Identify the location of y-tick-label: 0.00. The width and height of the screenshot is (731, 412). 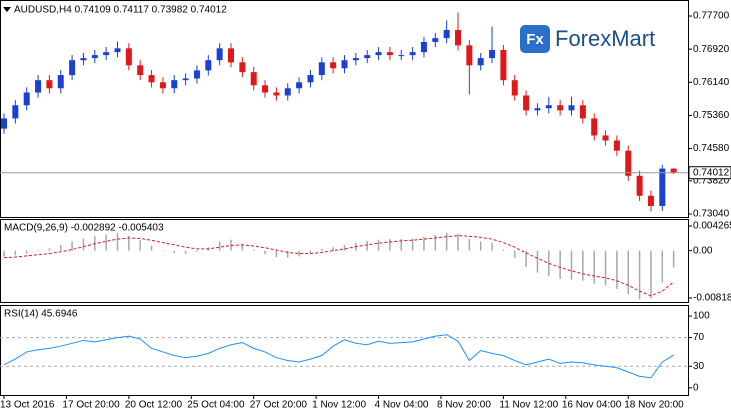
(703, 250).